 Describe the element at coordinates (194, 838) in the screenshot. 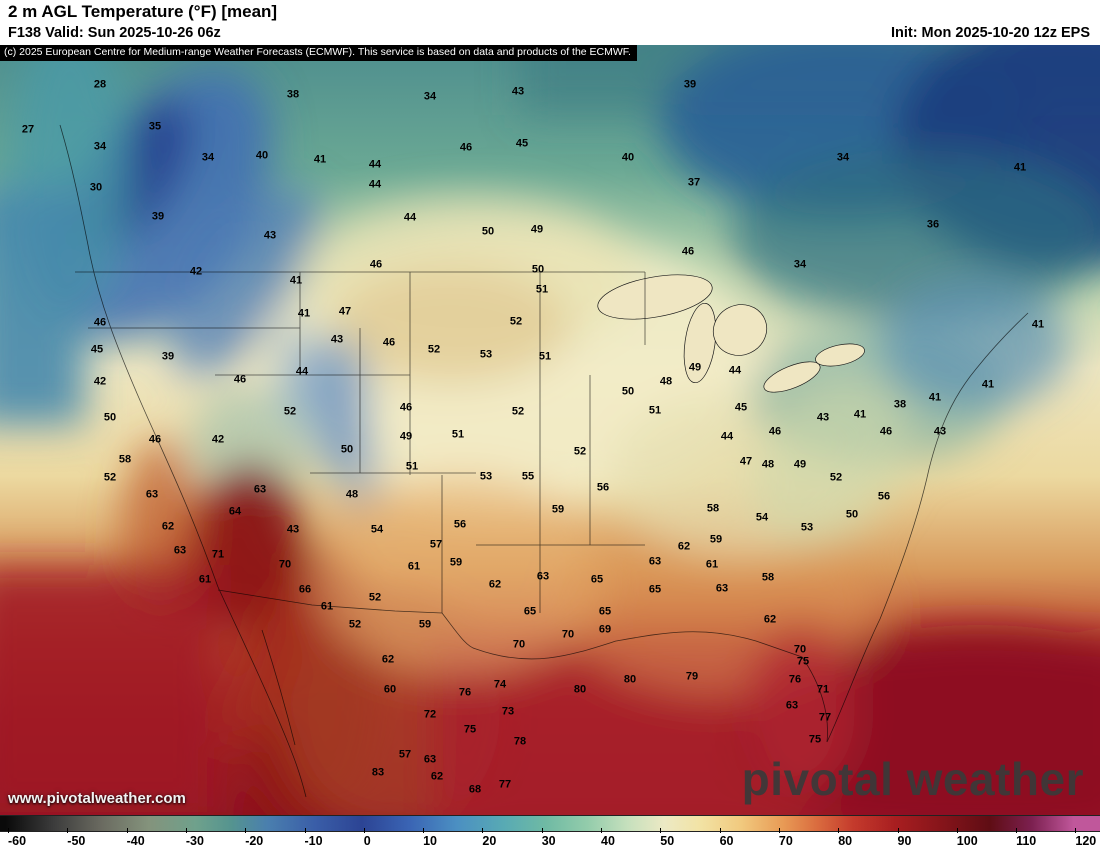

I see `colorbar-tick-label: -30` at that location.